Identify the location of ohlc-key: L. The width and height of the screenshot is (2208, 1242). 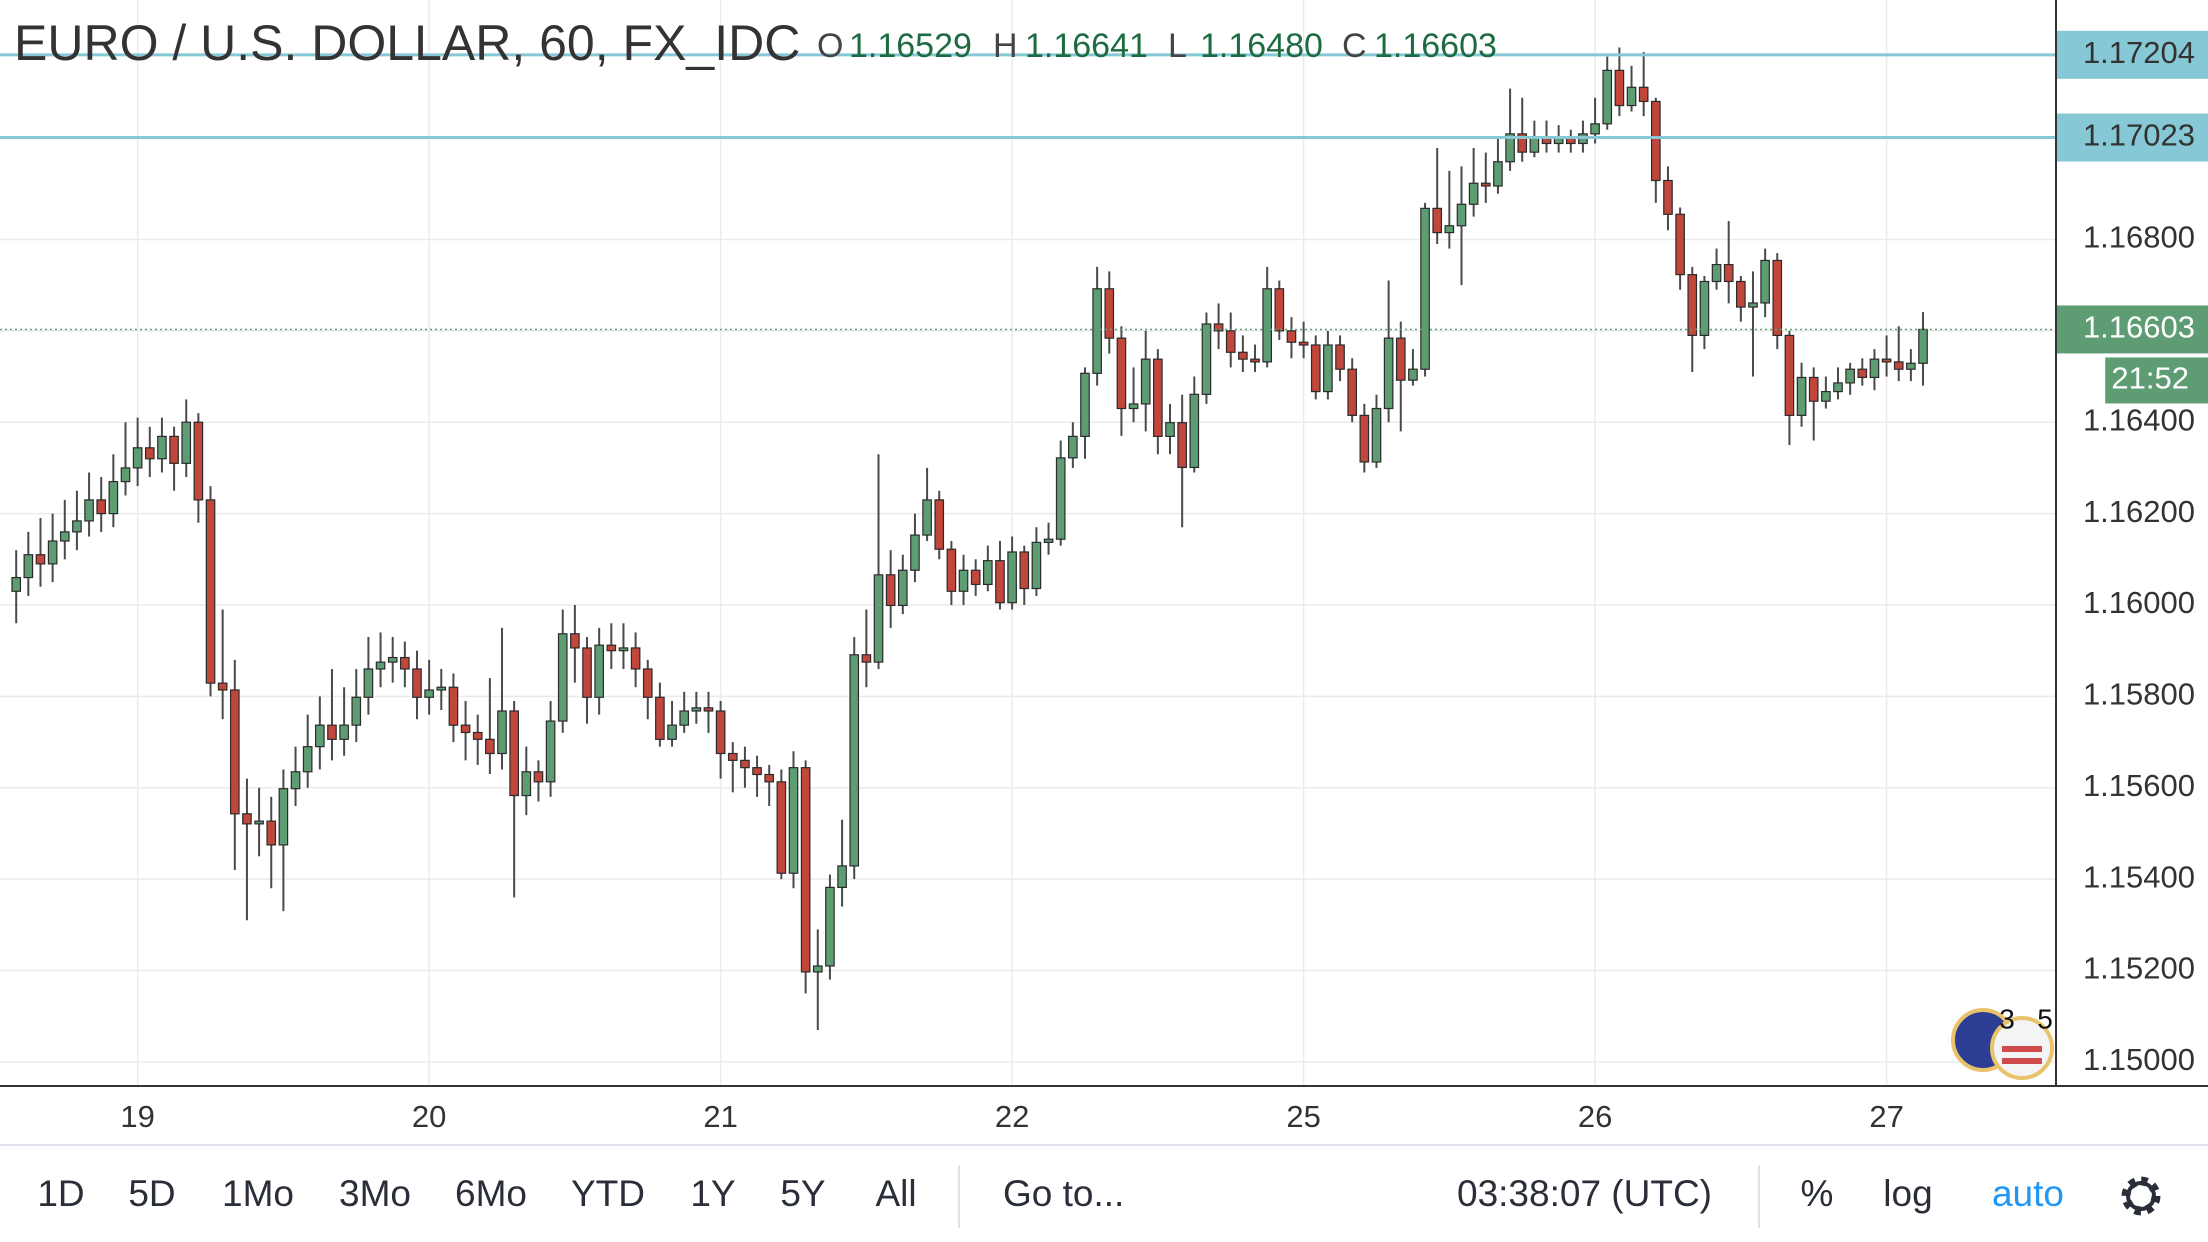
(1177, 46).